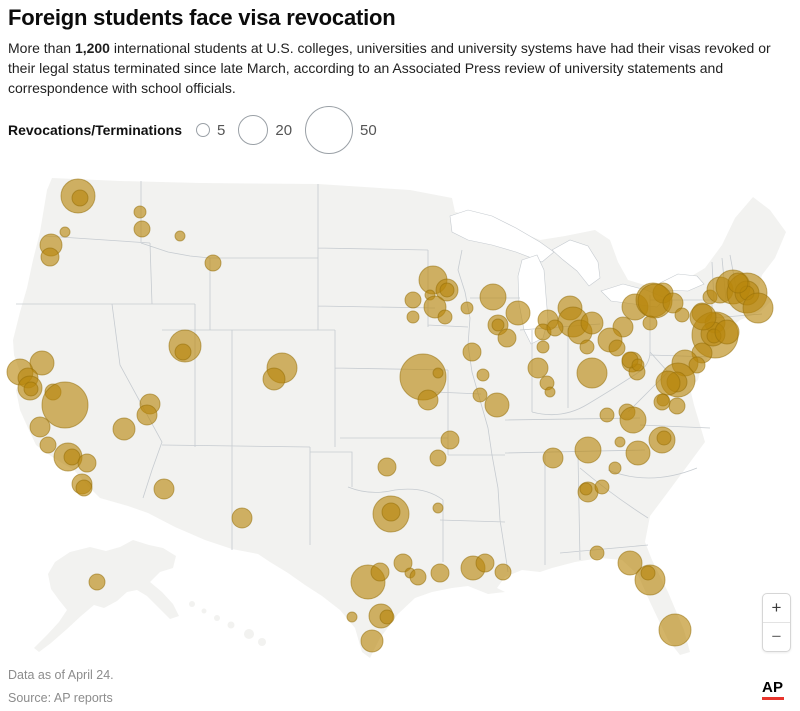 This screenshot has height=711, width=800. What do you see at coordinates (776, 636) in the screenshot?
I see `zoom-out-button: −` at bounding box center [776, 636].